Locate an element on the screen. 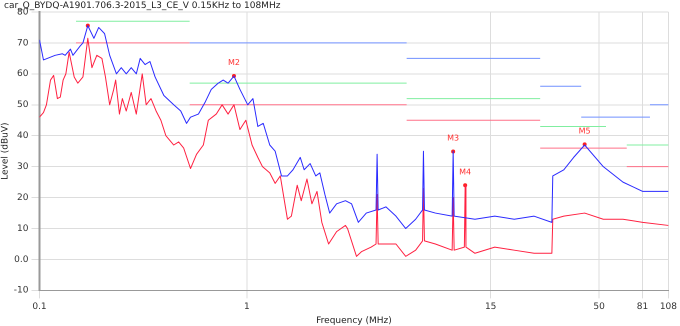 The height and width of the screenshot is (326, 680). y-tick-label: -10 is located at coordinates (21, 291).